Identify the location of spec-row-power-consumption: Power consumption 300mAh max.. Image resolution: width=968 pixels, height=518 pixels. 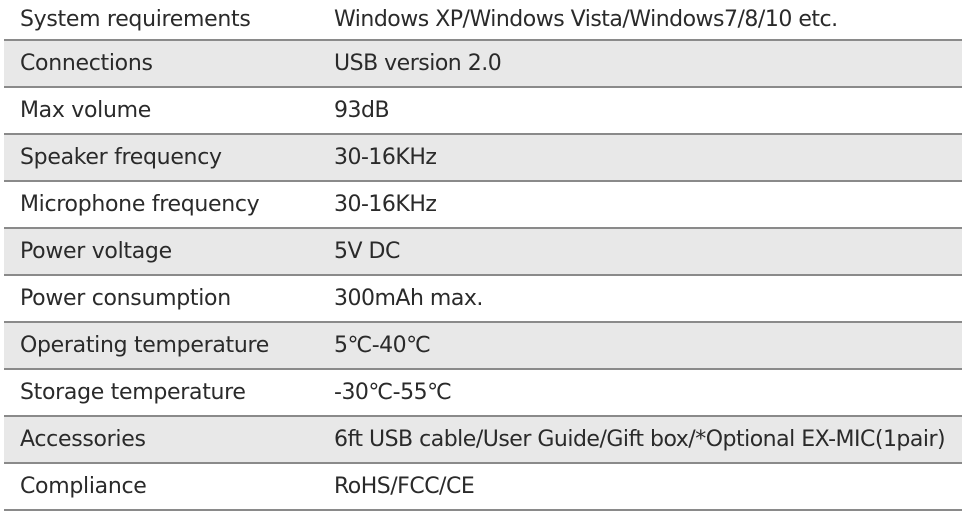
(483, 299).